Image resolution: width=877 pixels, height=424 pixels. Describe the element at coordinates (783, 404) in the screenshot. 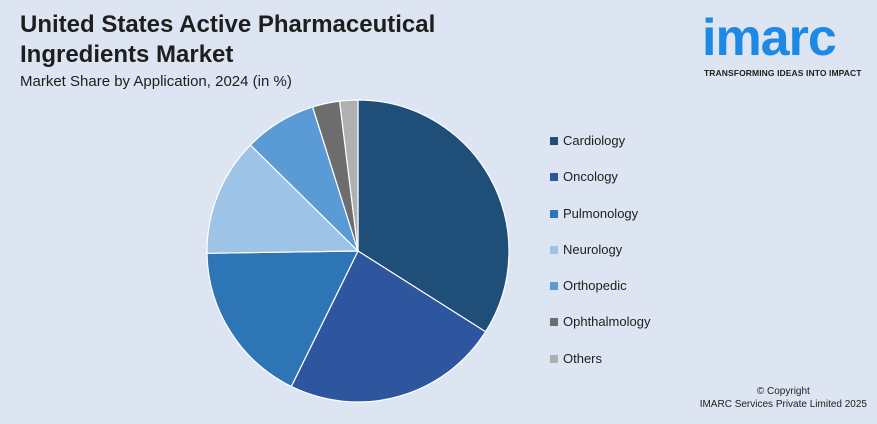

I see `copyright-company: IMARC Services Private Limited 2025` at that location.